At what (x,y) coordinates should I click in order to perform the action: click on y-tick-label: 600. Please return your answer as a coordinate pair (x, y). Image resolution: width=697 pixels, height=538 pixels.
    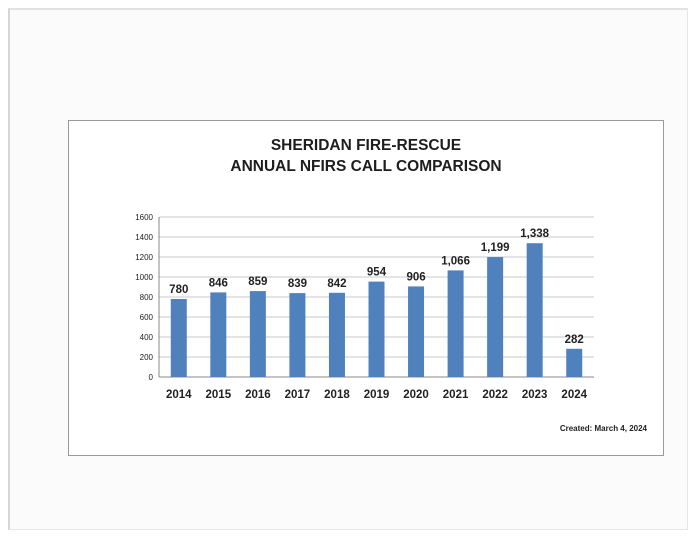
    Looking at the image, I should click on (147, 317).